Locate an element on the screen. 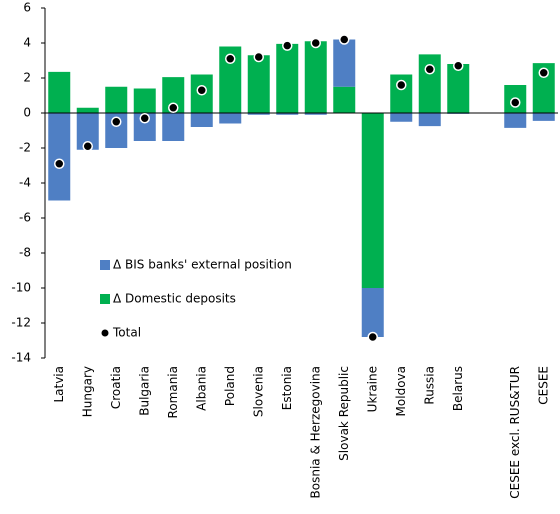  legend-label: Δ Domestic deposits is located at coordinates (174, 299).